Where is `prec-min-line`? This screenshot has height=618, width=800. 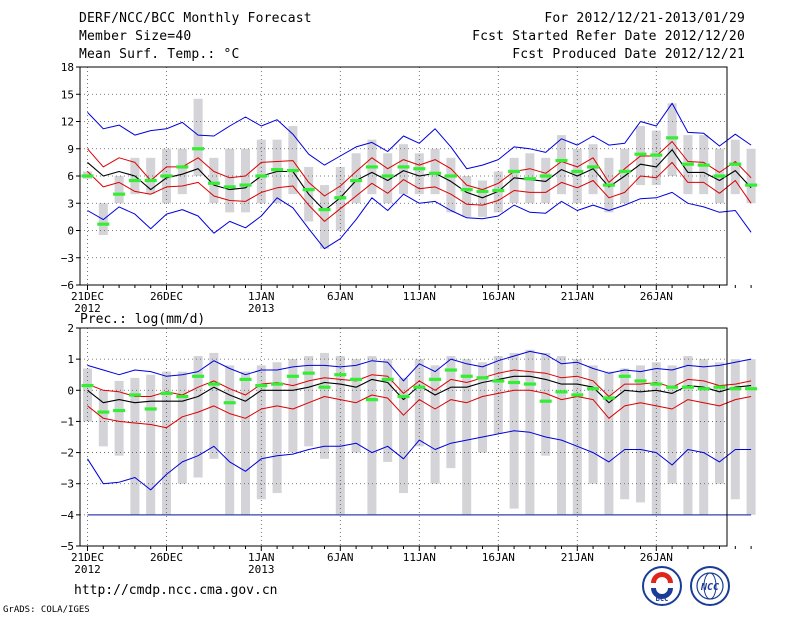 prec-min-line is located at coordinates (419, 460).